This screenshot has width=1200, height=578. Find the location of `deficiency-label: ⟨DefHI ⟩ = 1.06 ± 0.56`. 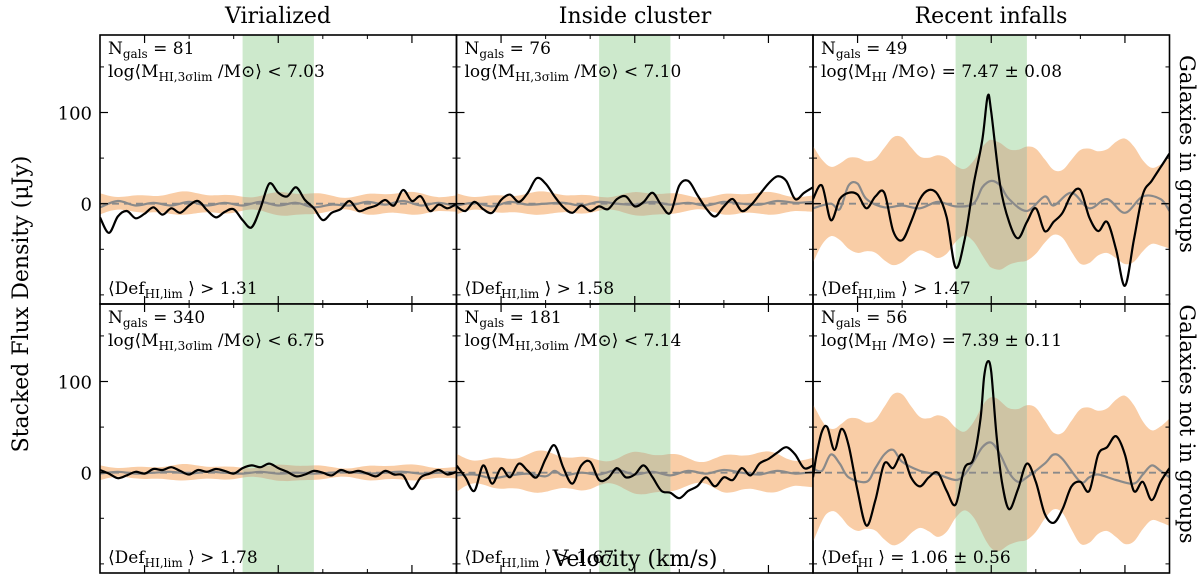

deficiency-label: ⟨DefHI ⟩ = 1.06 ± 0.56 is located at coordinates (916, 559).